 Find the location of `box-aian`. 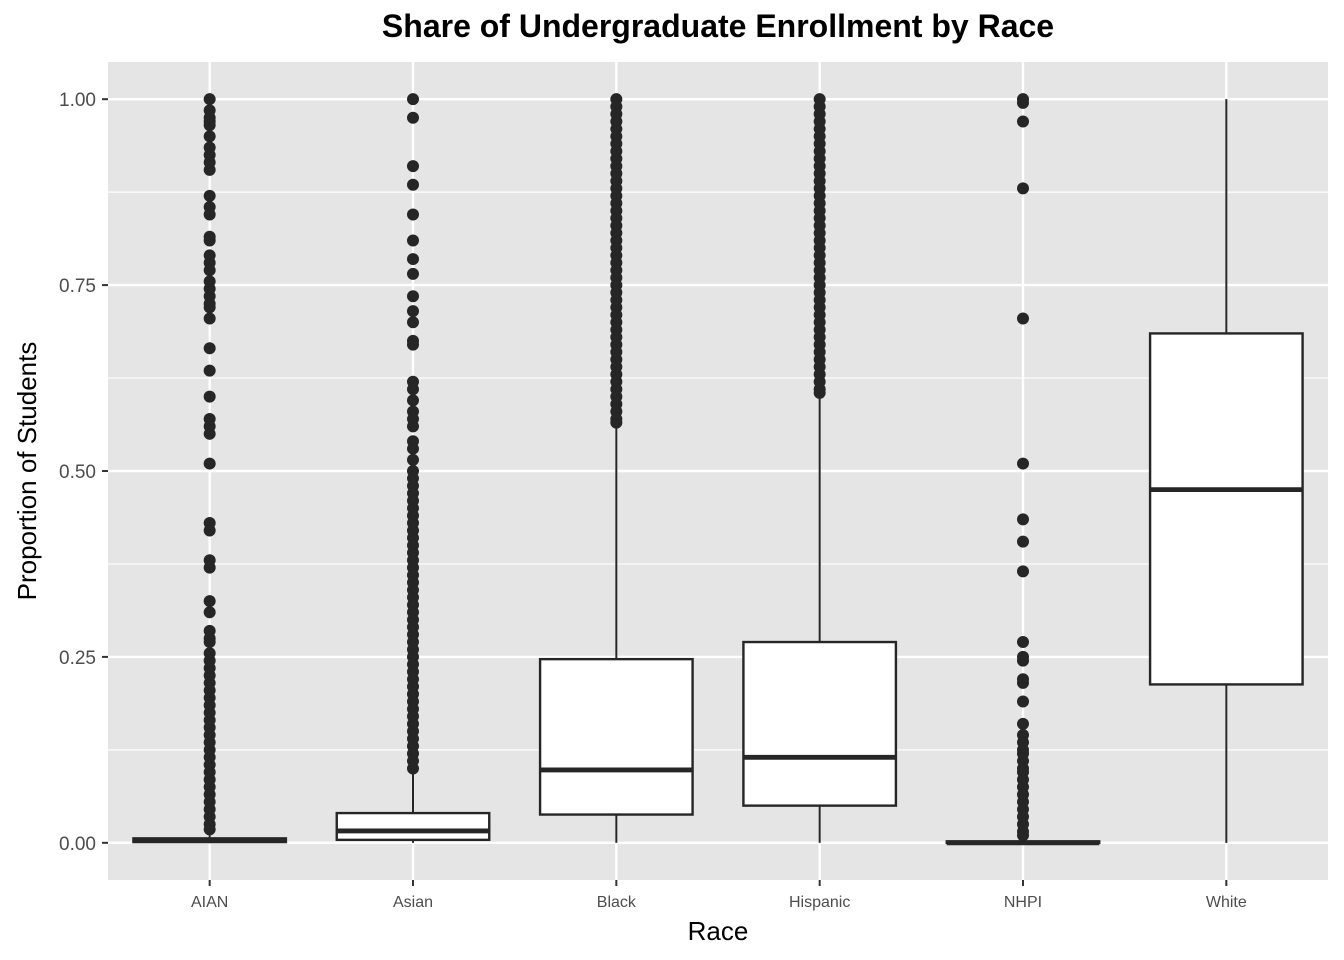

box-aian is located at coordinates (210, 468).